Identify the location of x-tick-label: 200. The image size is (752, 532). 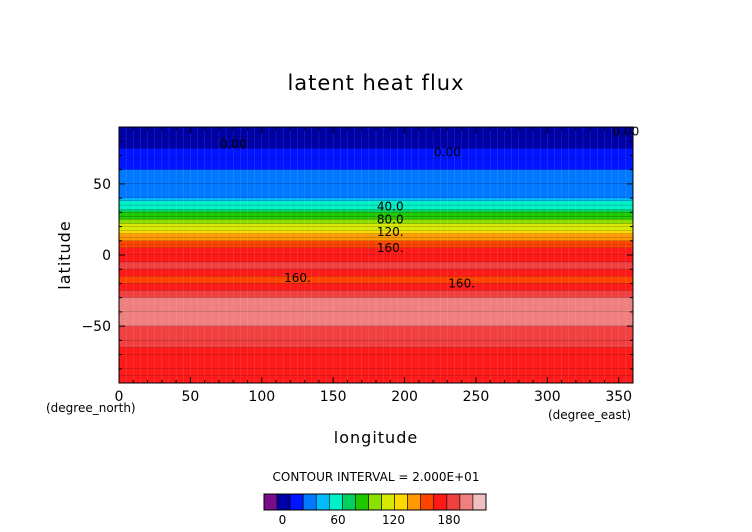
(404, 397).